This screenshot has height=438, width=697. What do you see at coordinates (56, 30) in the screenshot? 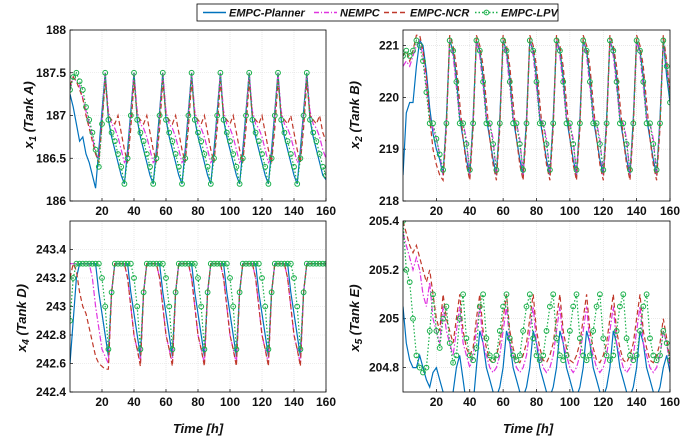
I see `y-tick-label: 188` at bounding box center [56, 30].